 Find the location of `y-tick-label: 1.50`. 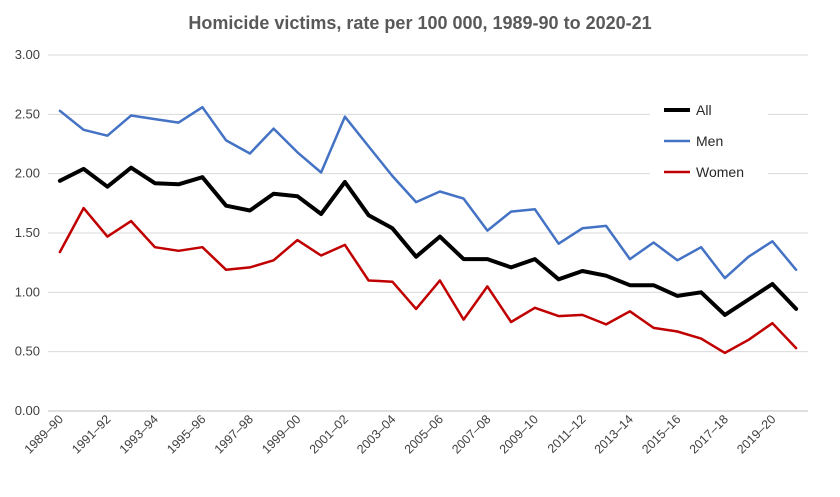

y-tick-label: 1.50 is located at coordinates (27, 232).